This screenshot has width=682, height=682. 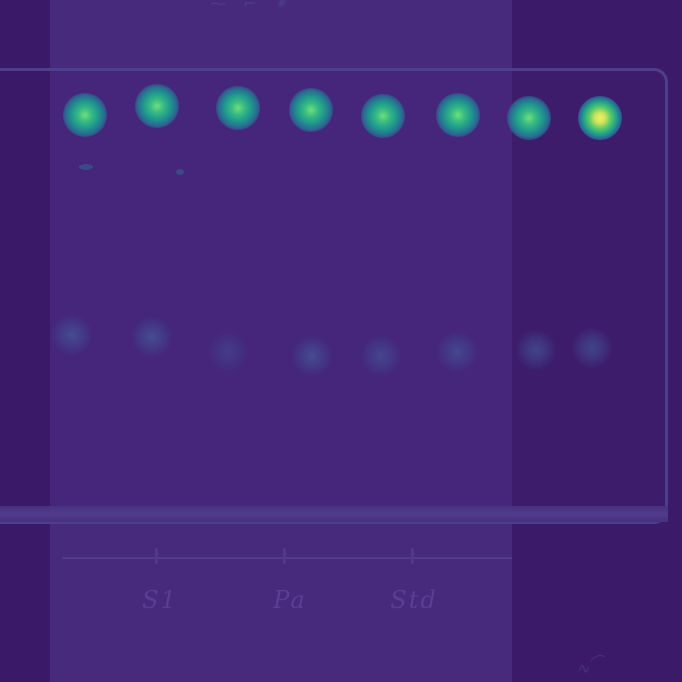 I want to click on faint-top-scribble: ⁓ ⌐ ⁕, so click(x=251, y=6).